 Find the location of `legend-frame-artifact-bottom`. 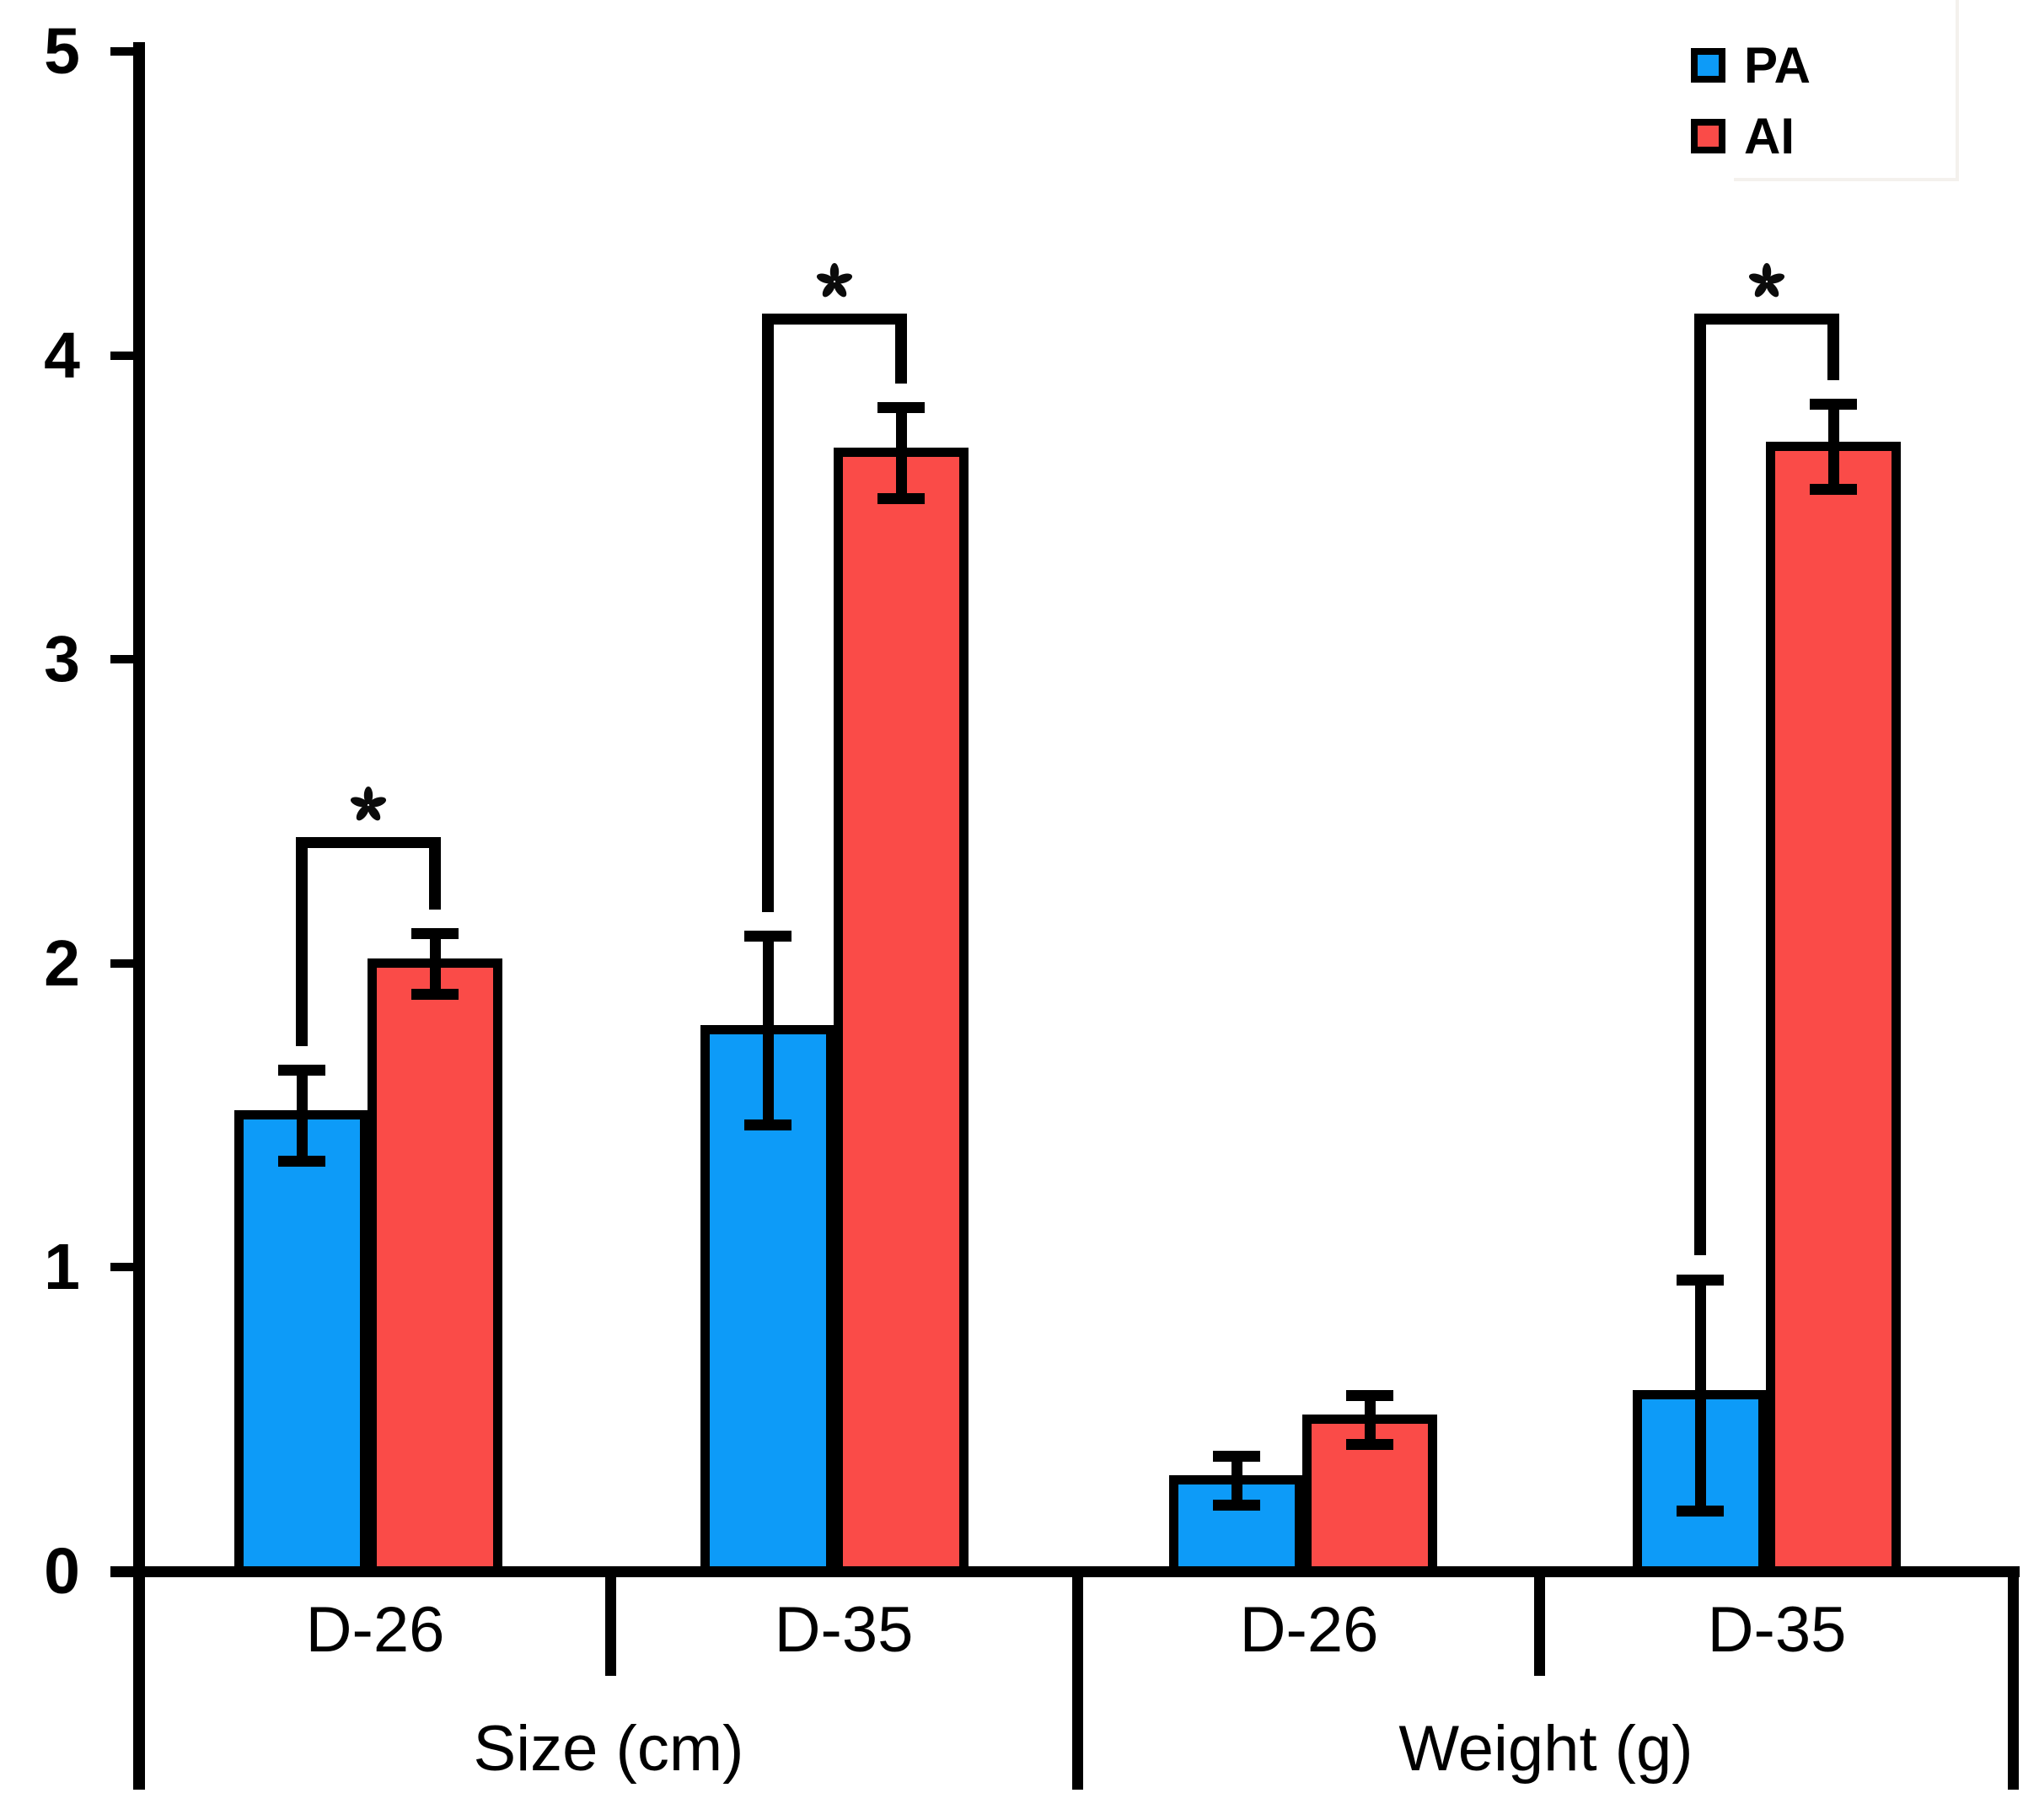

legend-frame-artifact-bottom is located at coordinates (1846, 179).